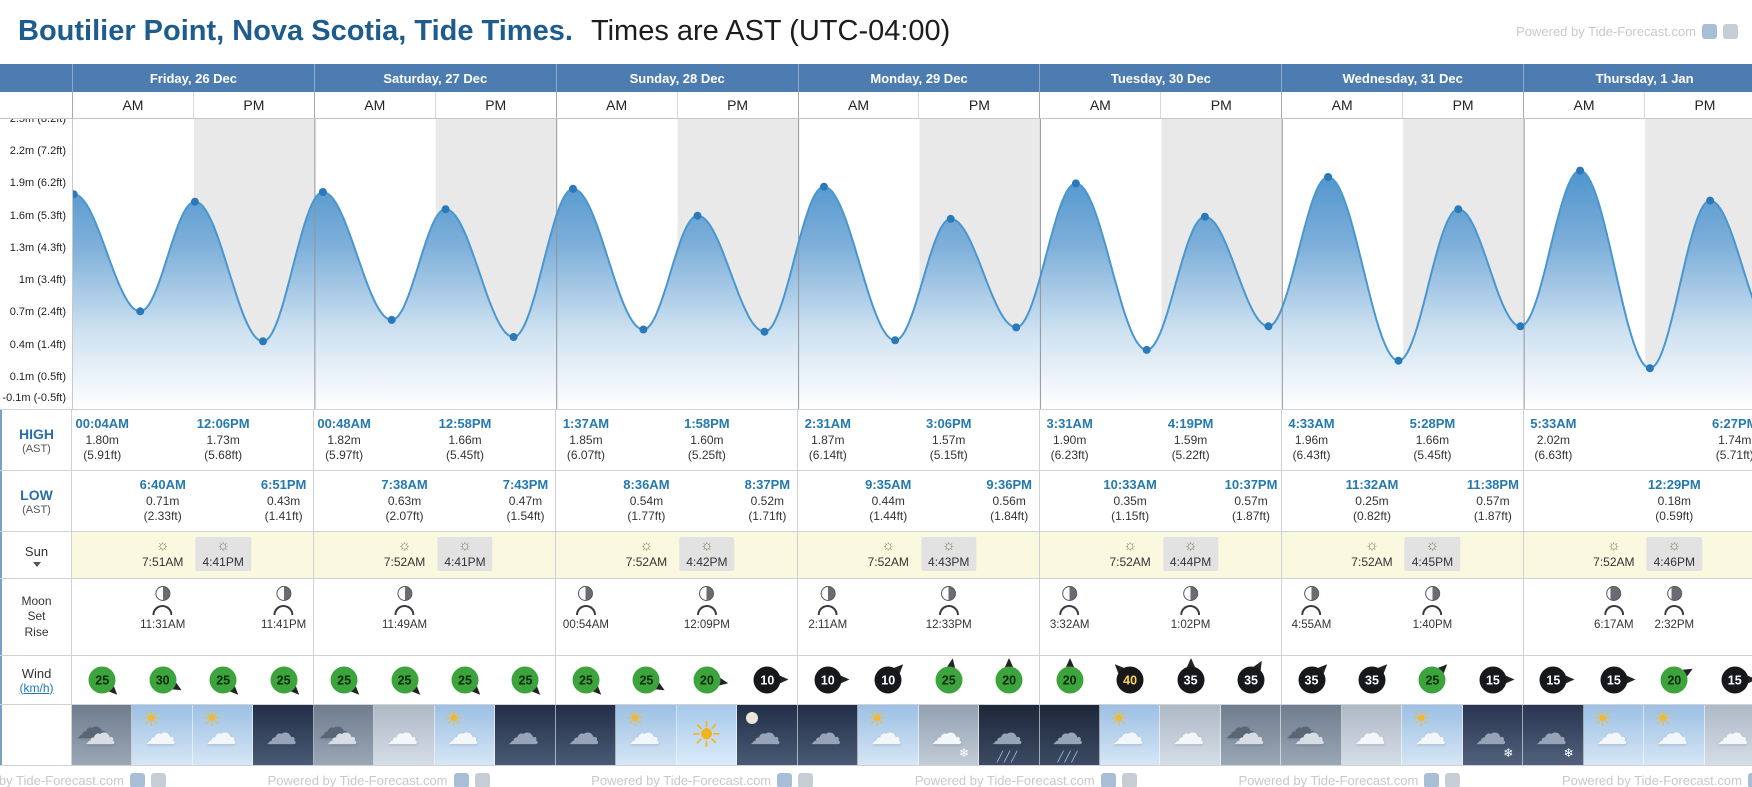  What do you see at coordinates (36, 564) in the screenshot?
I see `chevron-down-icon` at bounding box center [36, 564].